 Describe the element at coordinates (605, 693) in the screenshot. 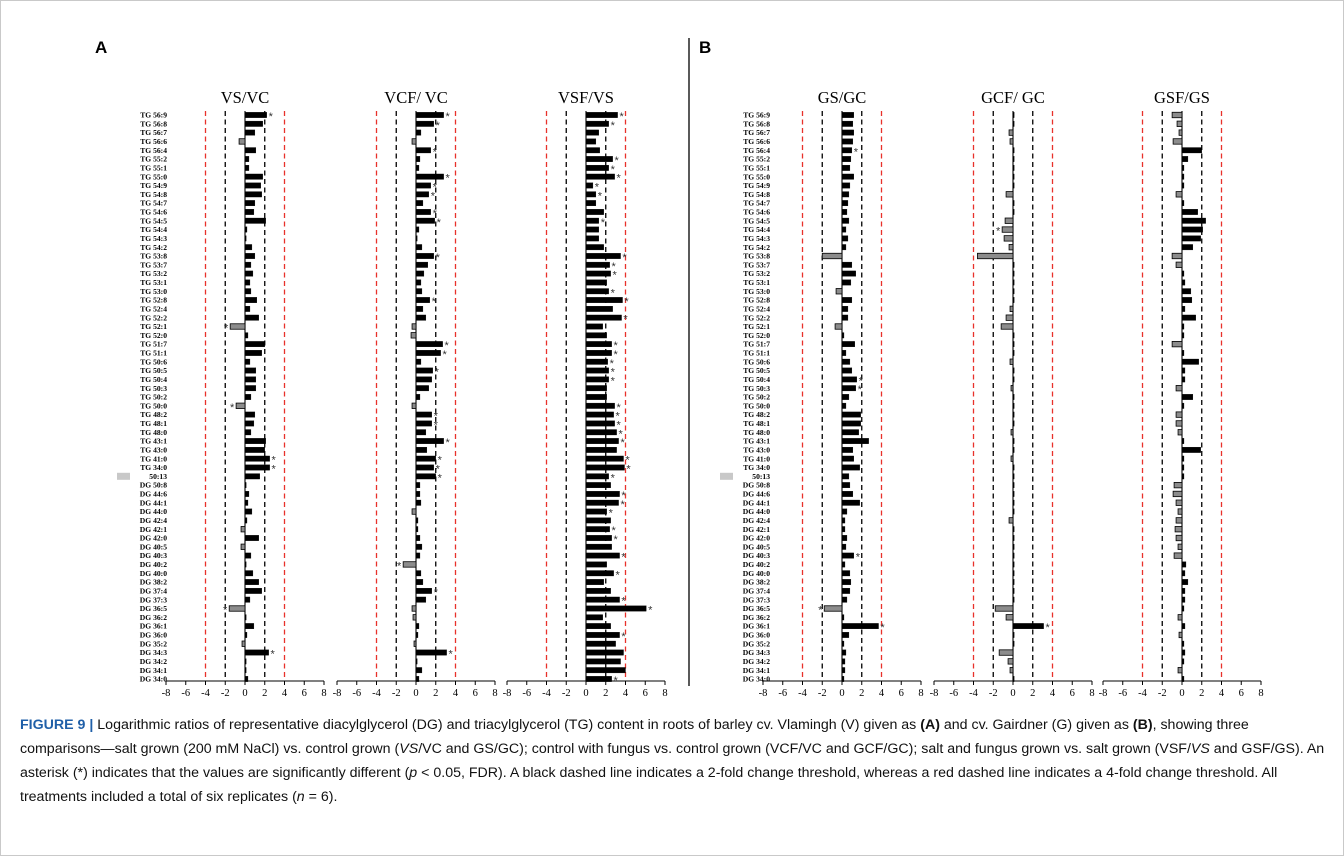

I see `x-tick-label: 2` at that location.